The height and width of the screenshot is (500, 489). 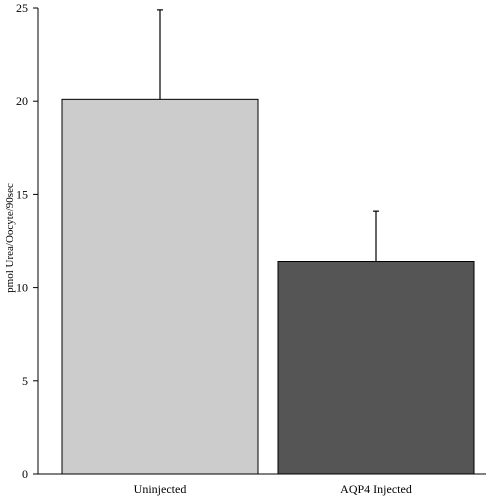 What do you see at coordinates (22, 194) in the screenshot?
I see `y-tick-label: 15` at bounding box center [22, 194].